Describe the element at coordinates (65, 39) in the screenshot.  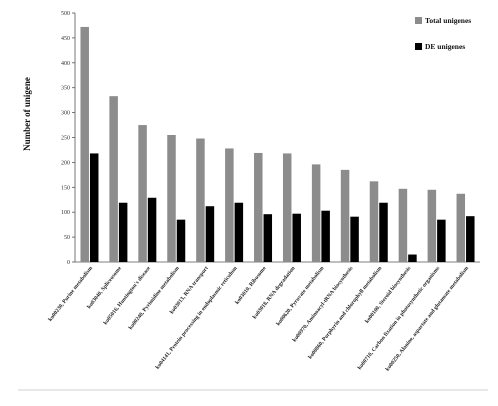
I see `y-tick-label: 450` at that location.